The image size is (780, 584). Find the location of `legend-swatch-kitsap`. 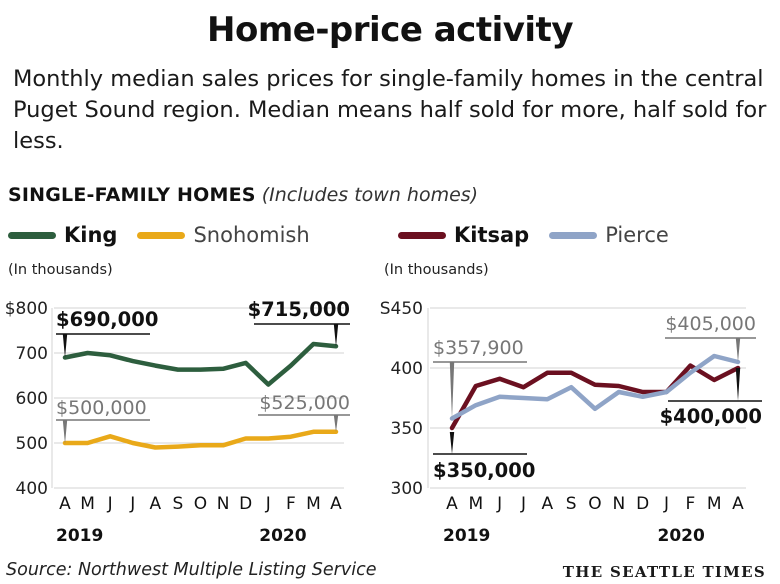

legend-swatch-kitsap is located at coordinates (422, 235).